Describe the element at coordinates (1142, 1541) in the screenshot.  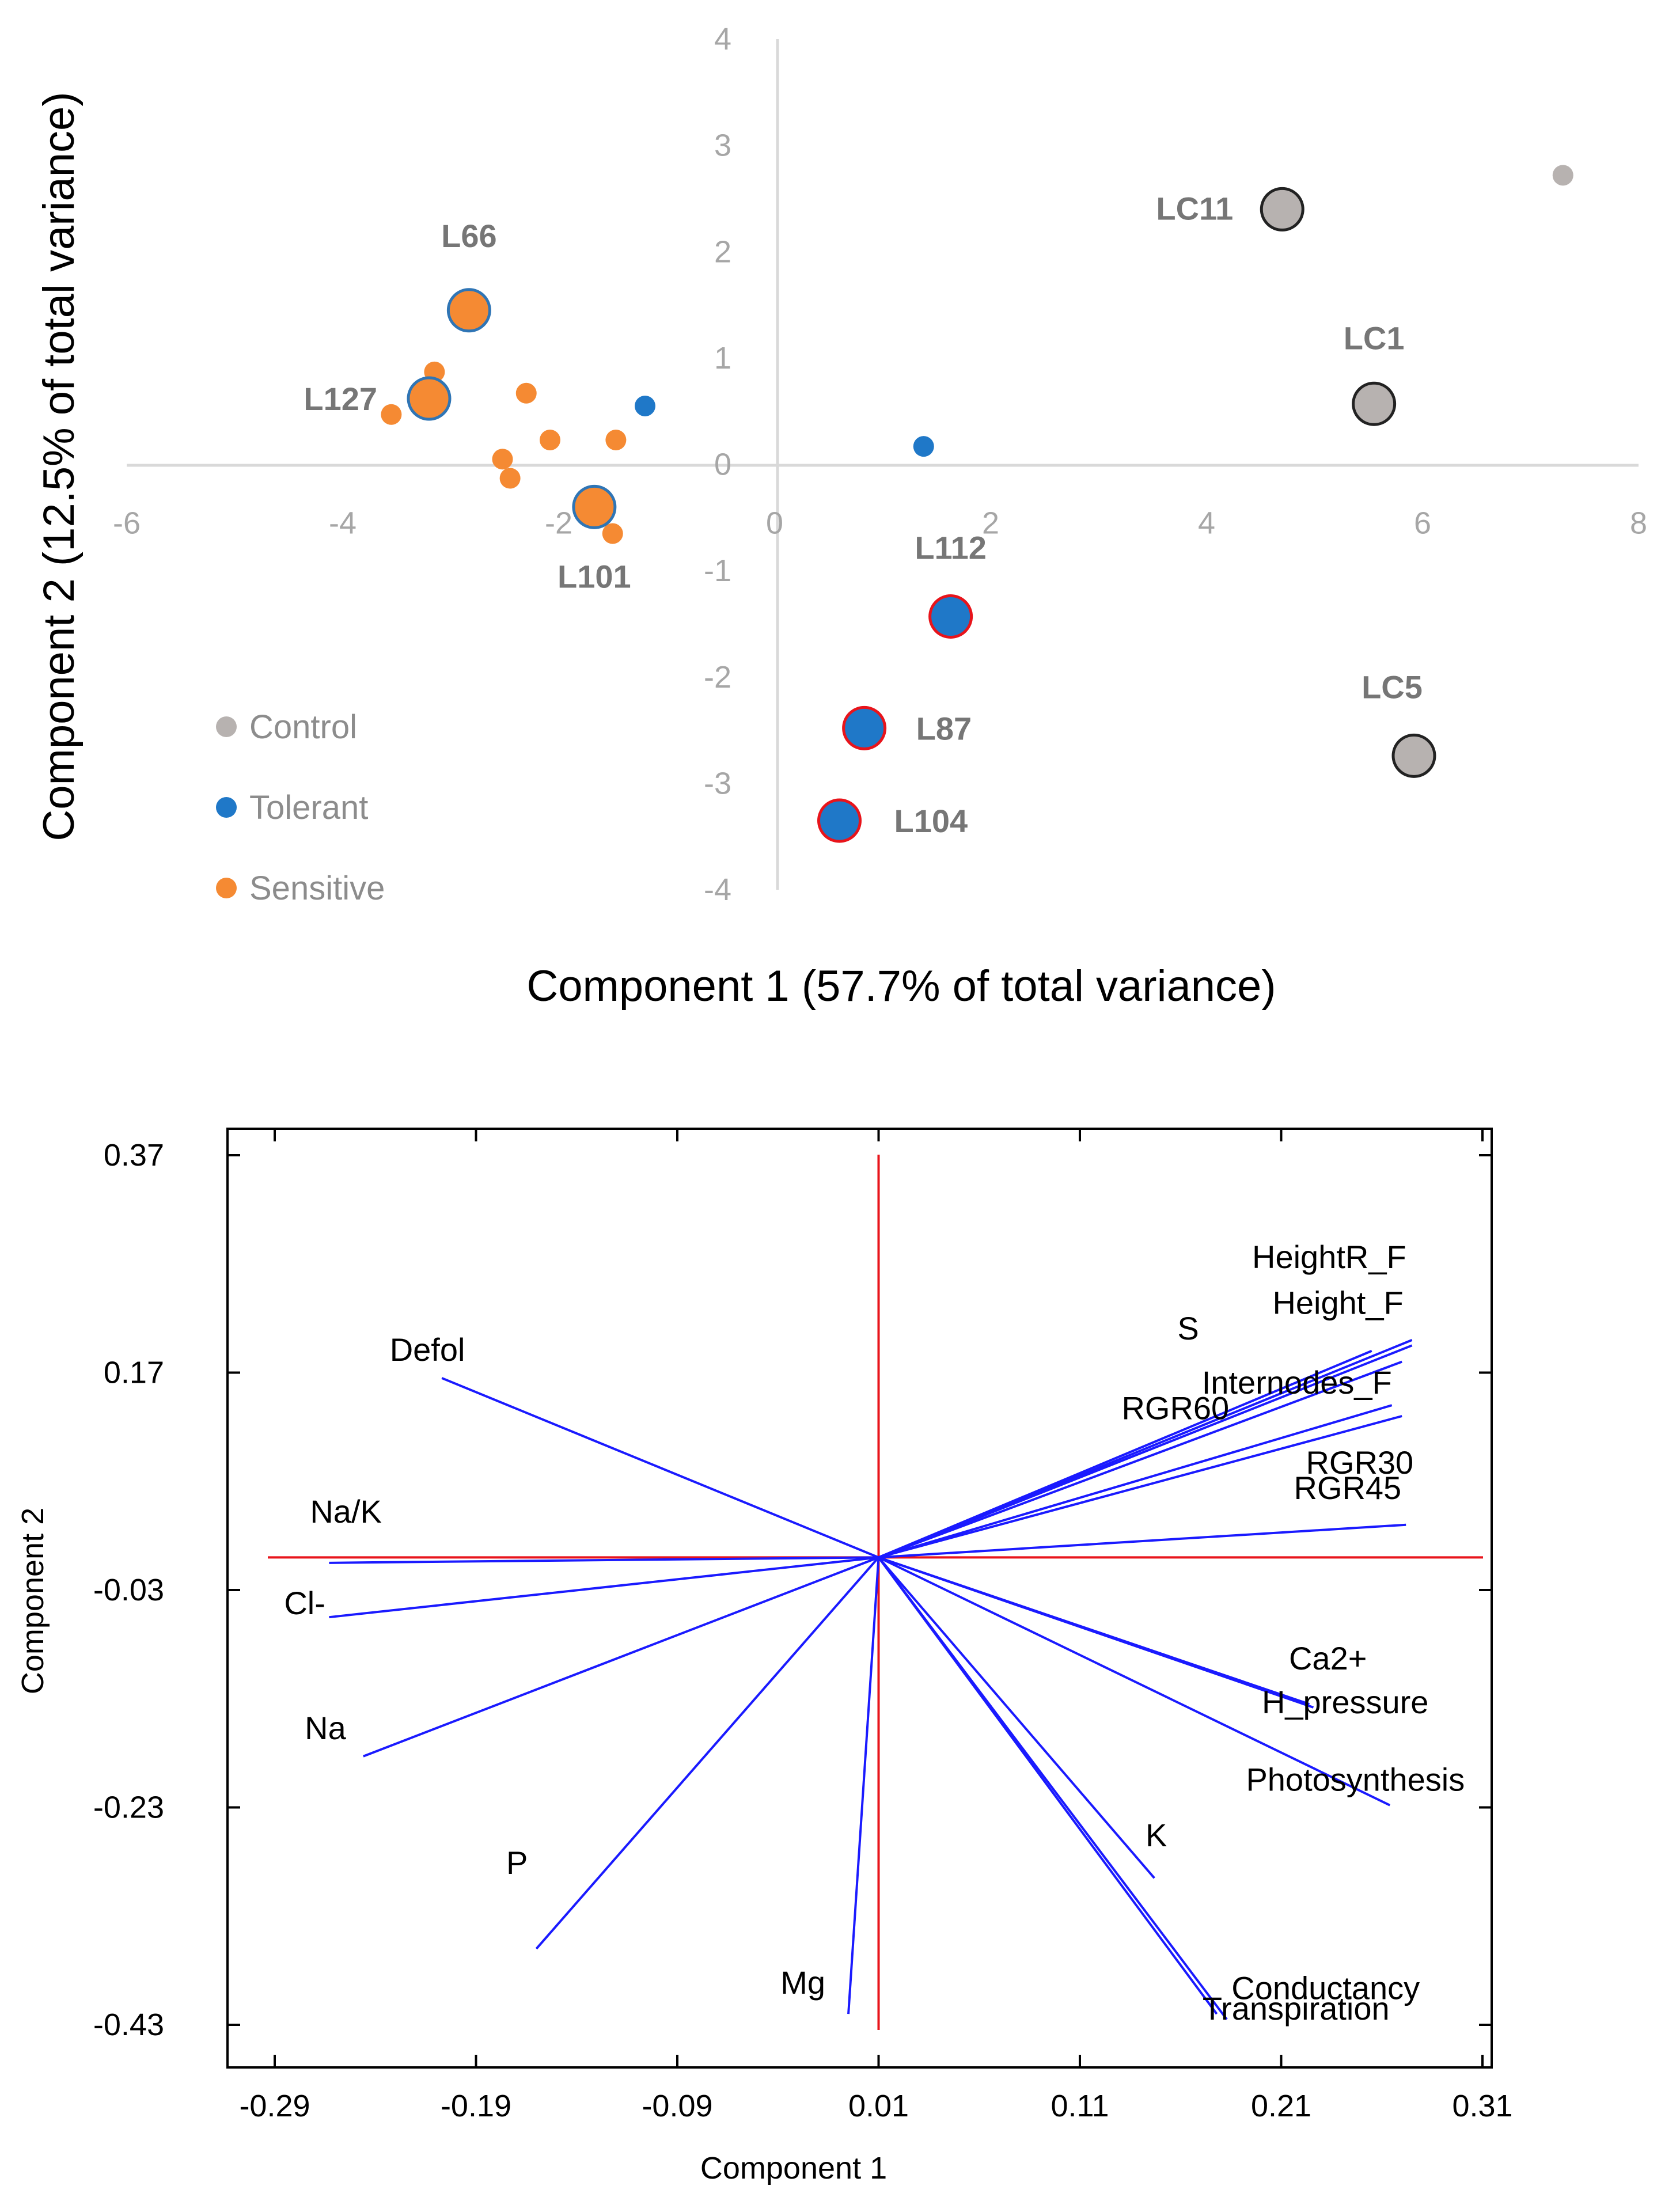
I see `vector-rgr45` at that location.